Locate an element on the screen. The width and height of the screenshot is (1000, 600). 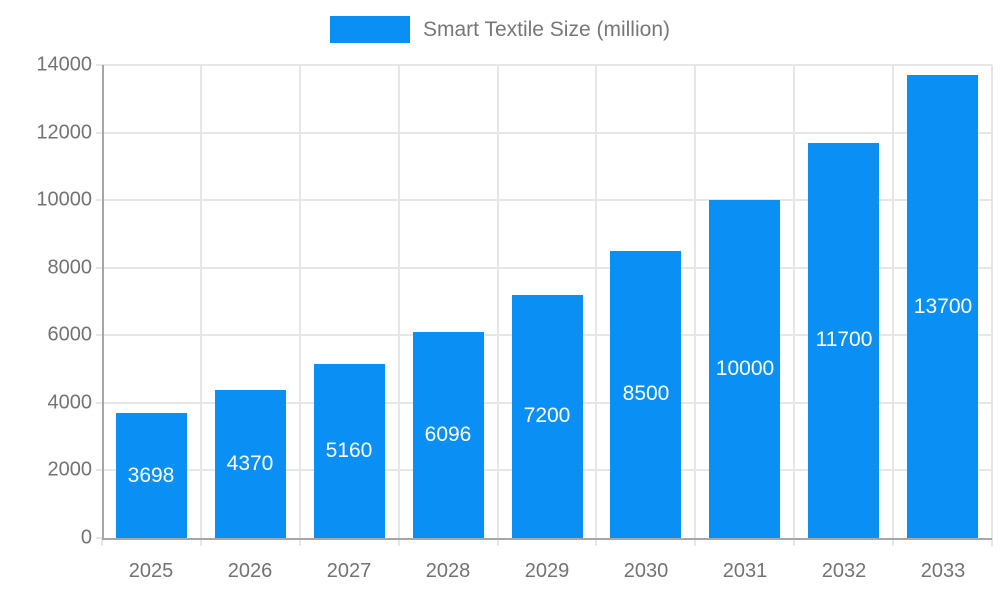
bar-2030 is located at coordinates (645, 394).